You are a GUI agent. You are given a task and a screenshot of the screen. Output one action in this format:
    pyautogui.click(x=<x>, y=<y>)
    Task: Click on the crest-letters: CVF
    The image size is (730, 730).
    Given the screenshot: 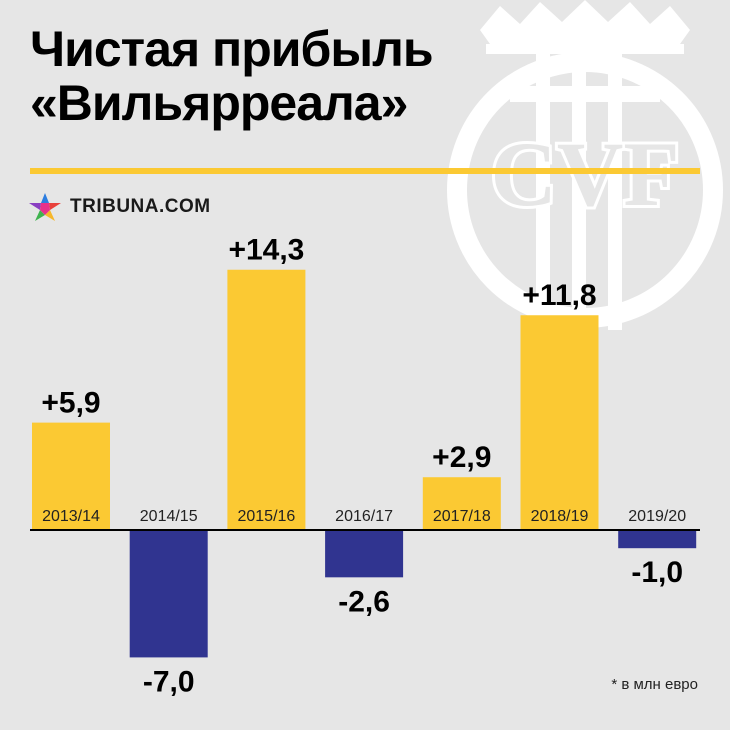 What is the action you would take?
    pyautogui.click(x=584, y=174)
    